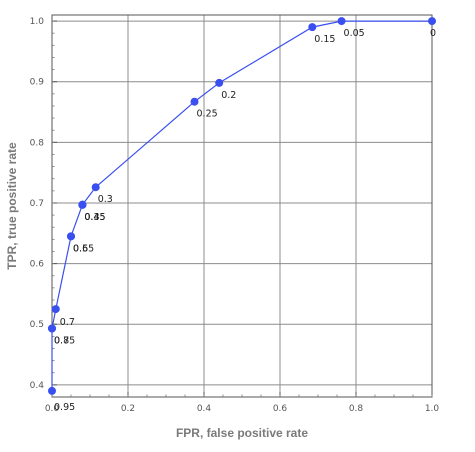  Describe the element at coordinates (242, 433) in the screenshot. I see `x-axis-title: FPR, false positive rate` at that location.